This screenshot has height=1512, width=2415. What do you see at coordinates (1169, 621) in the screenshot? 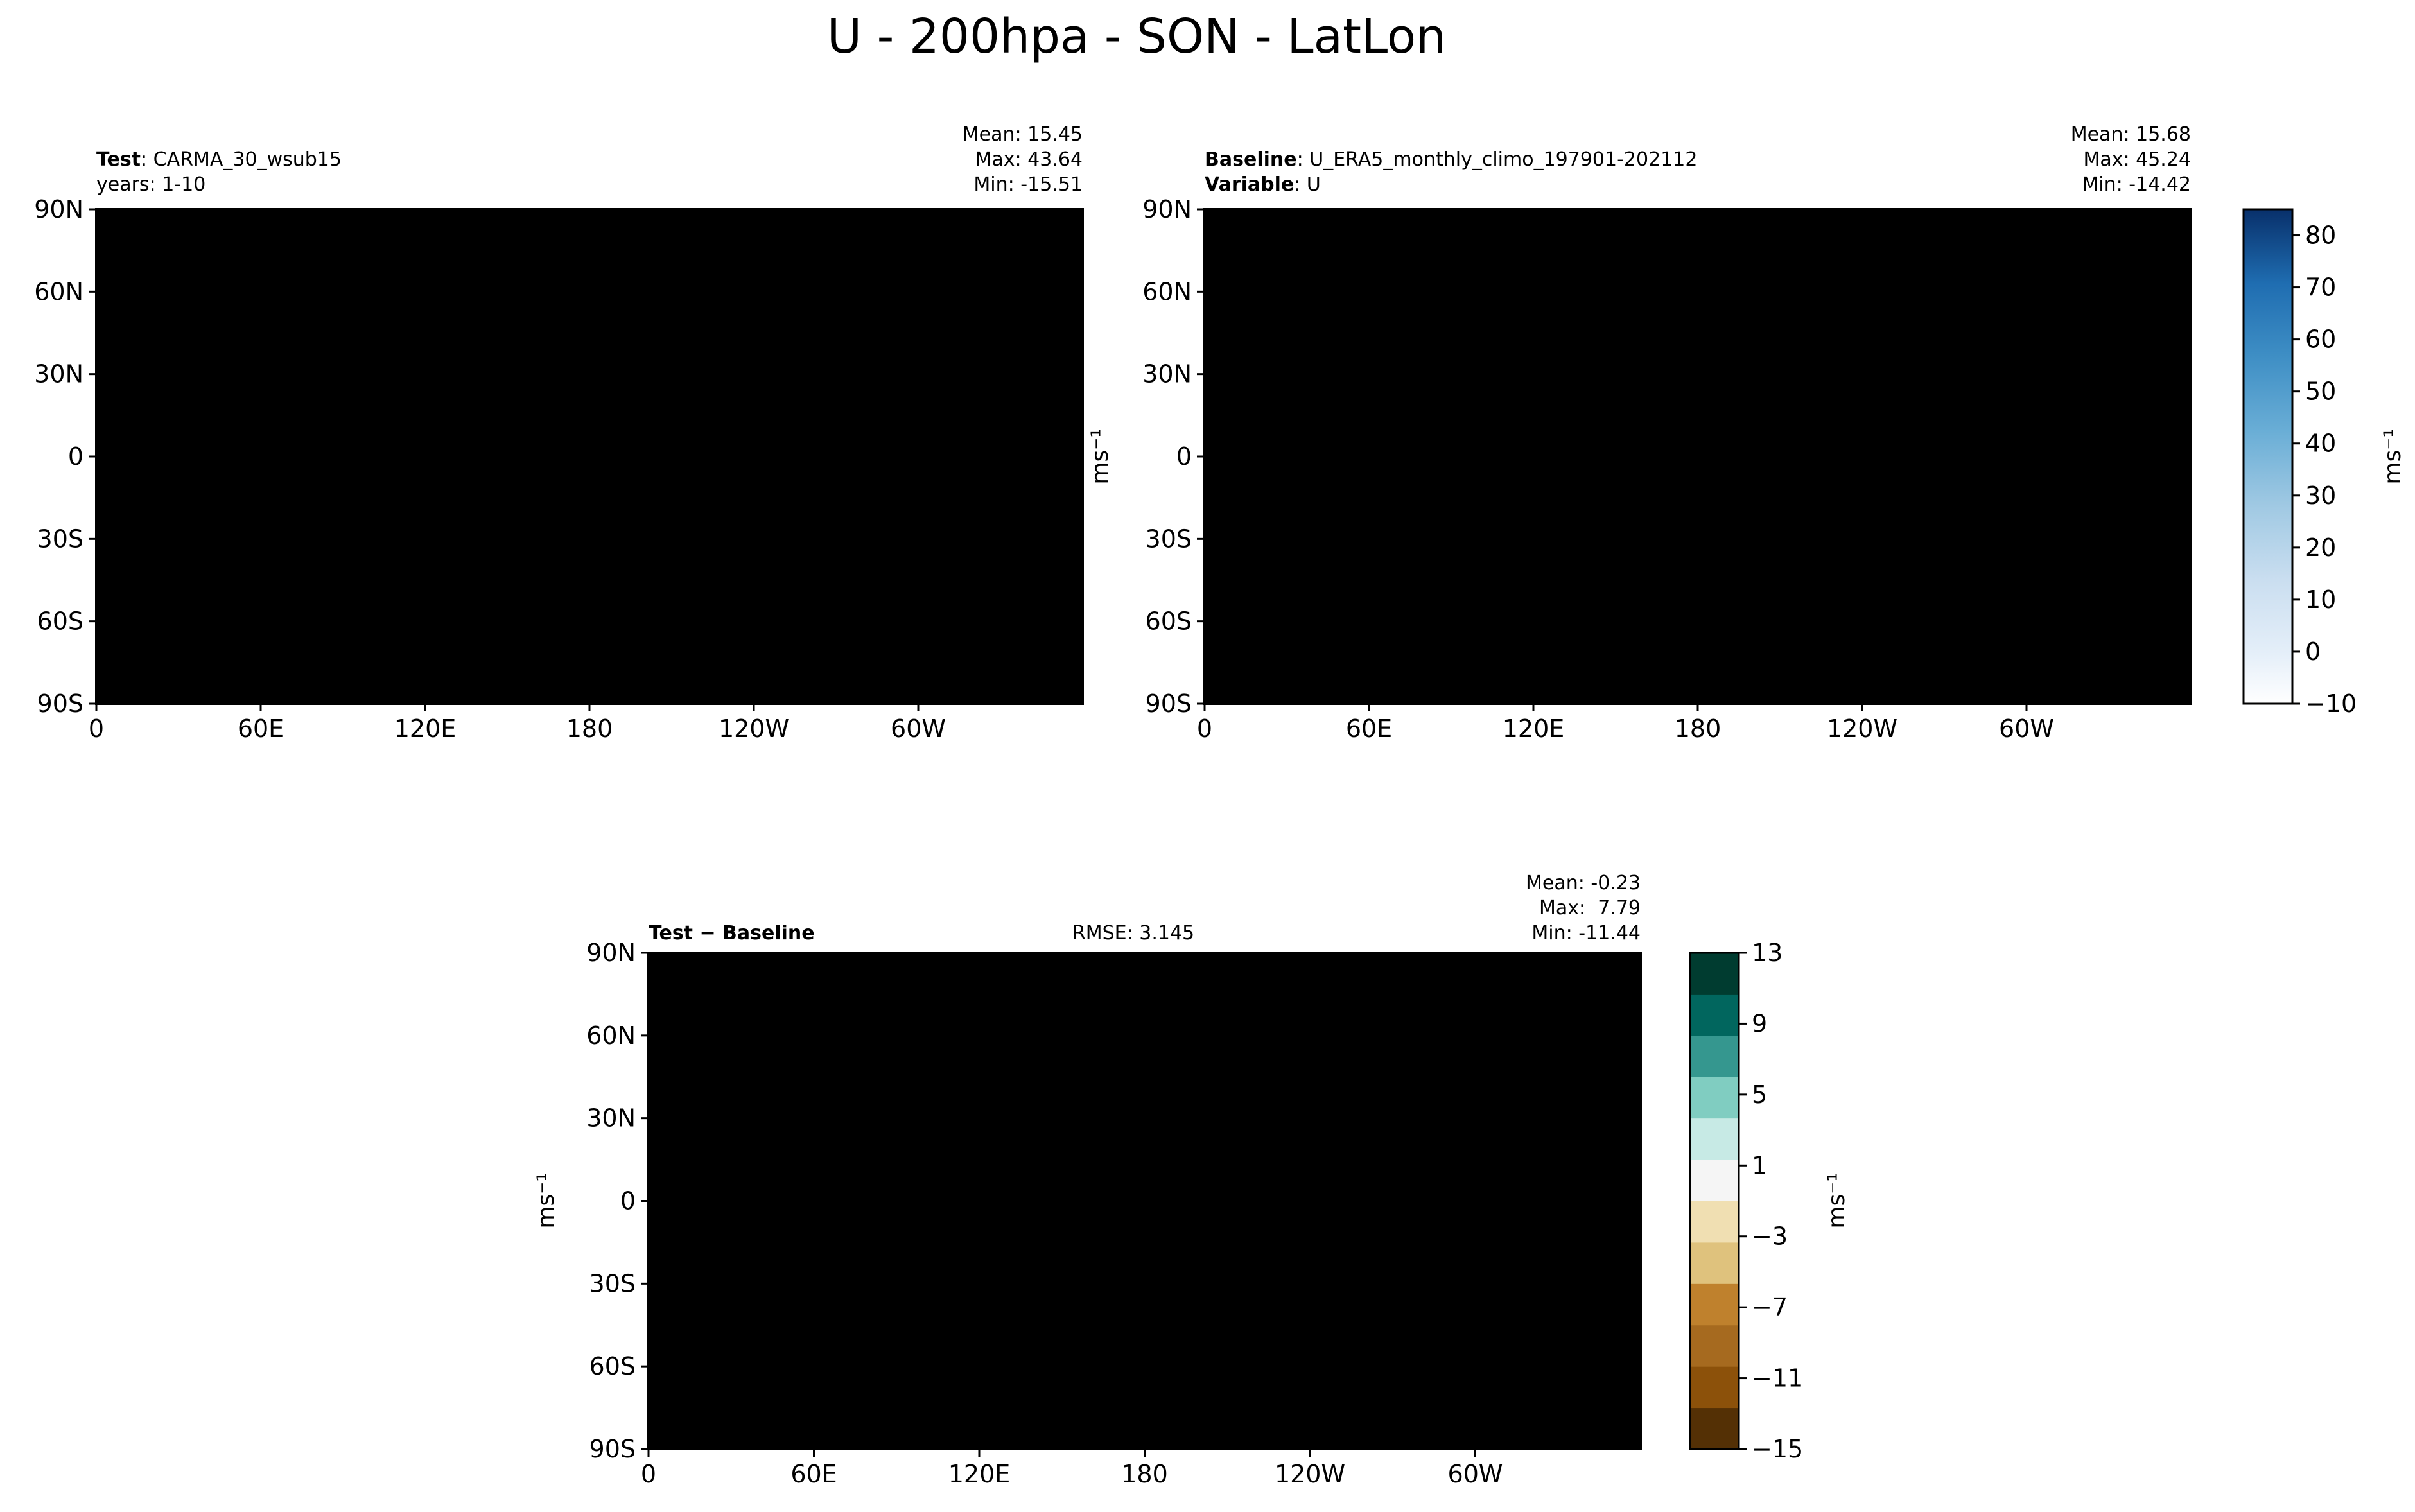
I see `baseline-ytick-label: 60S` at bounding box center [1169, 621].